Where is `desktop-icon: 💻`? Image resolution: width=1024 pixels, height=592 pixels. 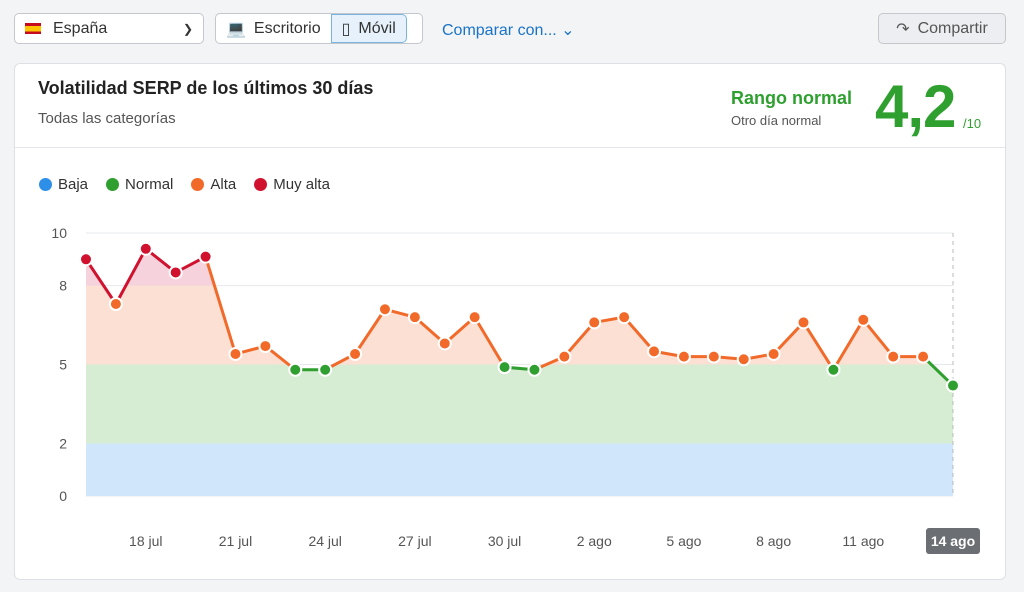
desktop-icon: 💻 is located at coordinates (236, 29).